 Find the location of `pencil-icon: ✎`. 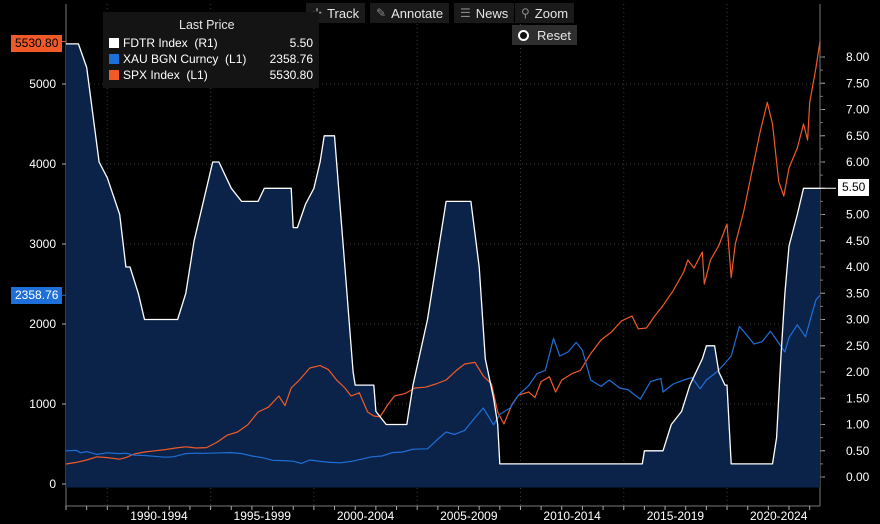

pencil-icon: ✎ is located at coordinates (381, 13).